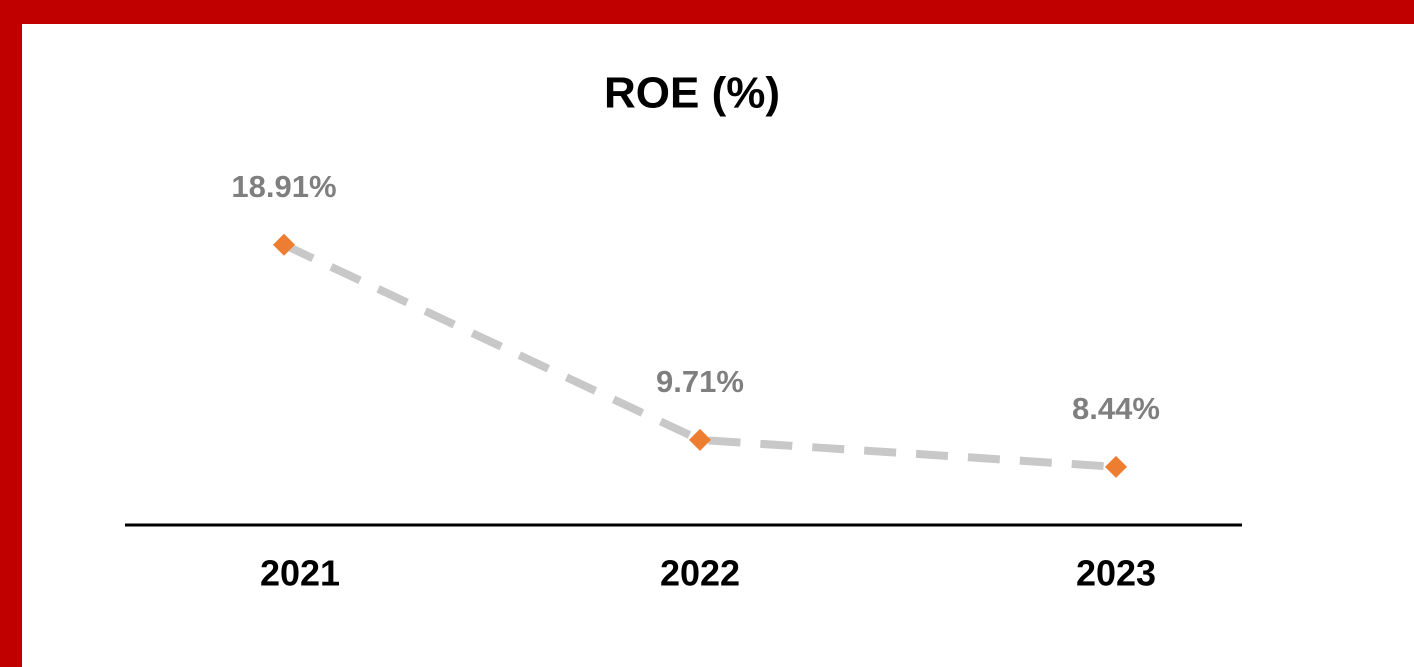 This screenshot has width=1414, height=667. Describe the element at coordinates (692, 93) in the screenshot. I see `chart-title: ROE (%)` at that location.